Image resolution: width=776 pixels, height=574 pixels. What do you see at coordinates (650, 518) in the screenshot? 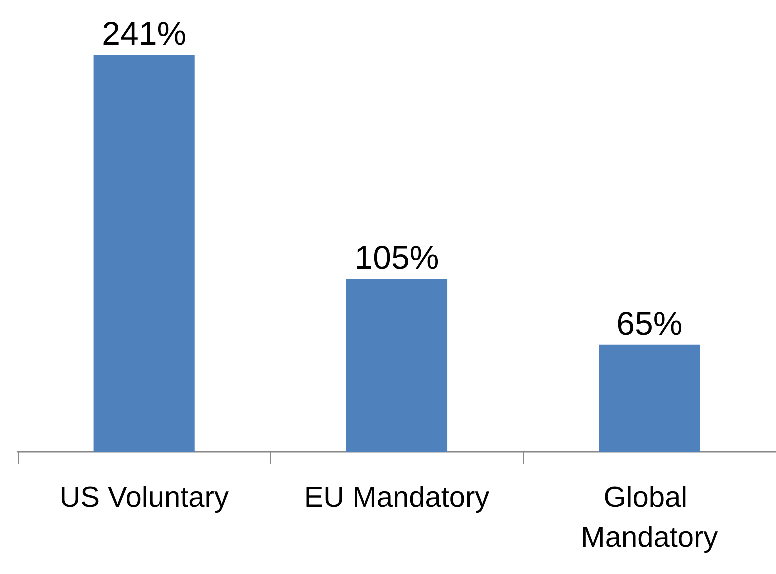
I see `x-tick-label: Global Mandatory` at bounding box center [650, 518].